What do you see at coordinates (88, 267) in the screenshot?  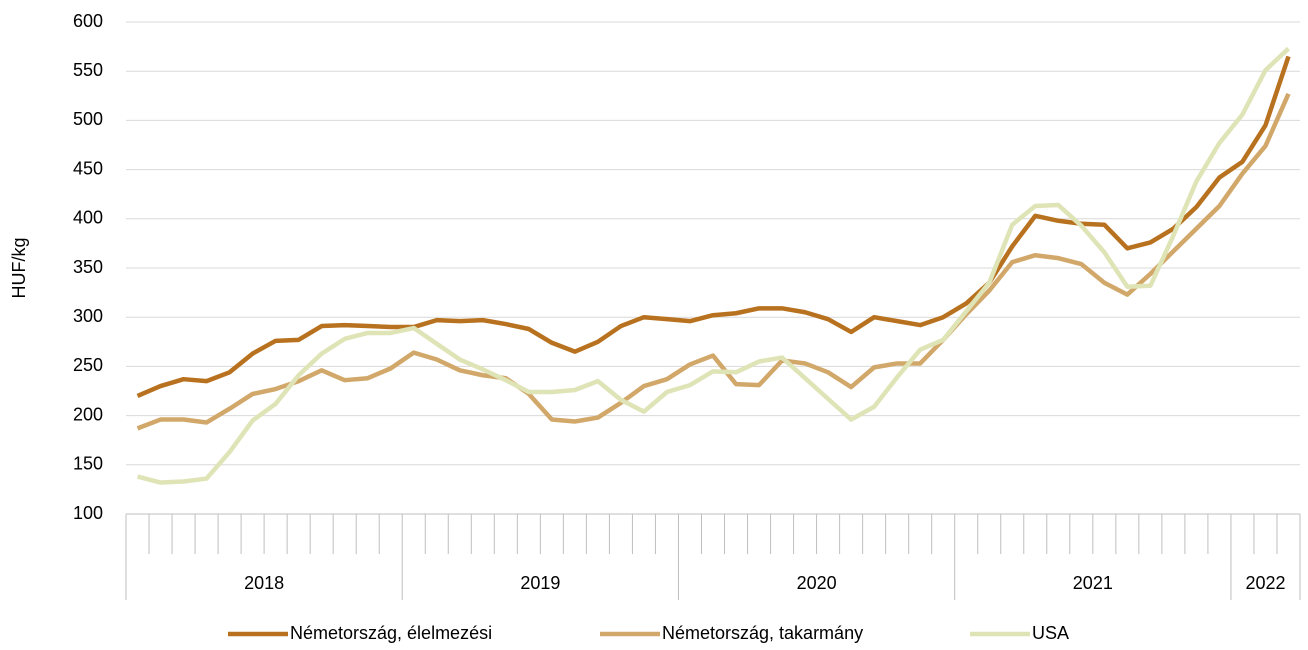 I see `y-tick-label: 350` at bounding box center [88, 267].